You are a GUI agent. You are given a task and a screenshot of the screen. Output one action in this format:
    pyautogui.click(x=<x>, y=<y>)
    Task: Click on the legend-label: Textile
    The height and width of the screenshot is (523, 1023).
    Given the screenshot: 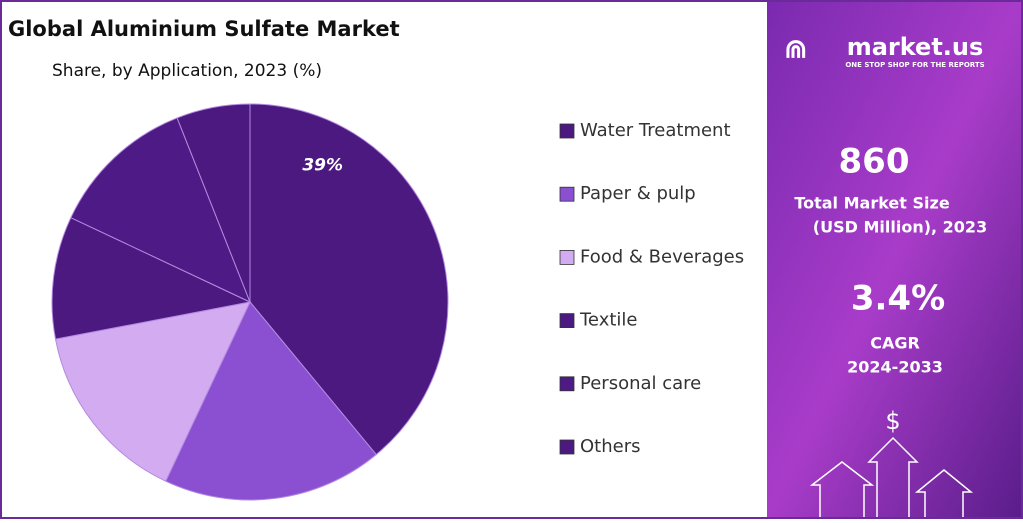 What is the action you would take?
    pyautogui.click(x=608, y=320)
    